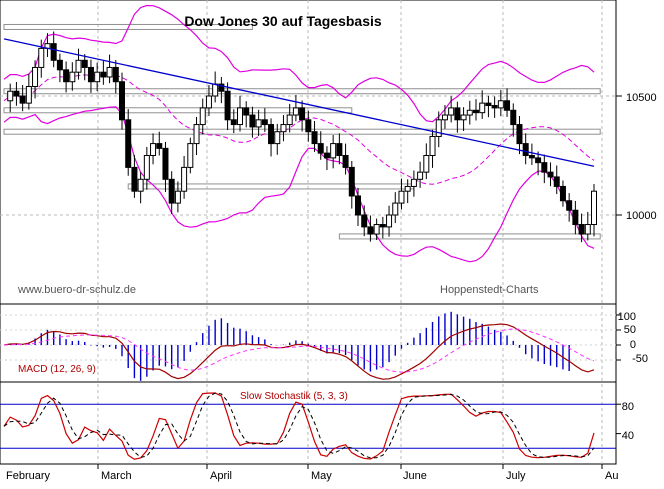 This screenshot has height=489, width=664. I want to click on month-label-6: Au, so click(611, 476).